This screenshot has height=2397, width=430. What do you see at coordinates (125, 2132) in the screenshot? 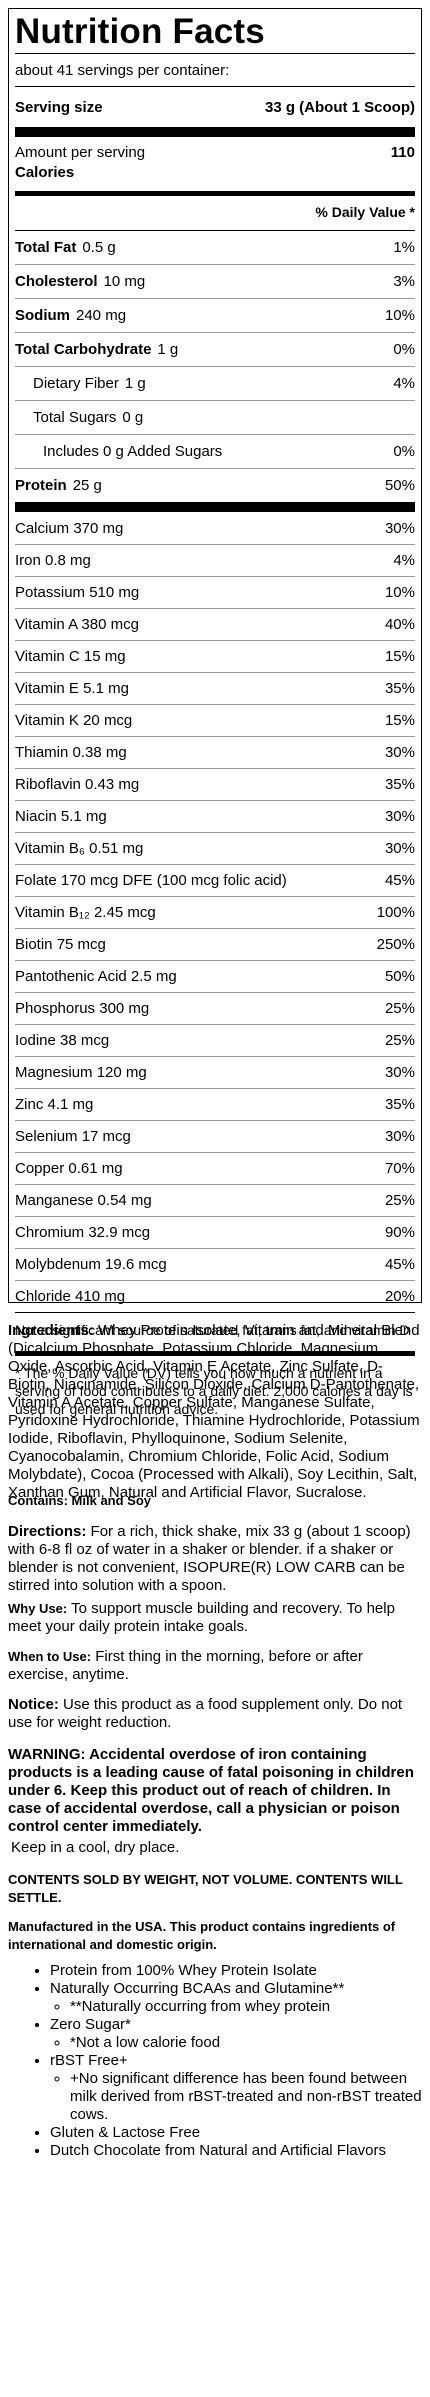
I see `feature-text: Gluten & Lactose Free` at bounding box center [125, 2132].